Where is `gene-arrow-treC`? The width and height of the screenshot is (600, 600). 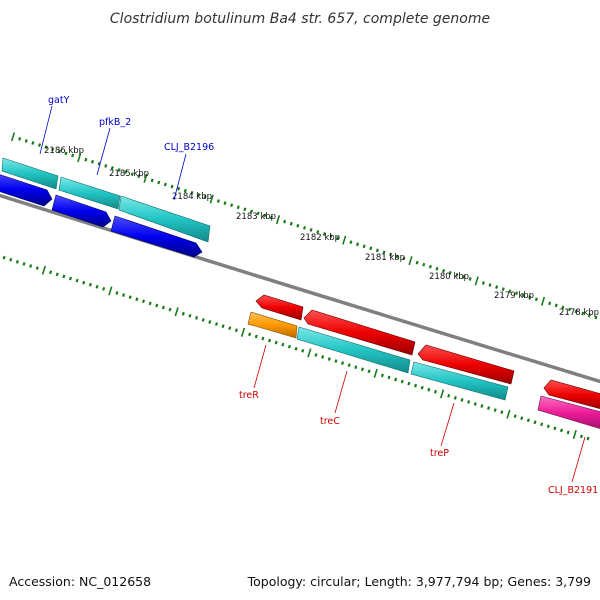 gene-arrow-treC is located at coordinates (353, 350).